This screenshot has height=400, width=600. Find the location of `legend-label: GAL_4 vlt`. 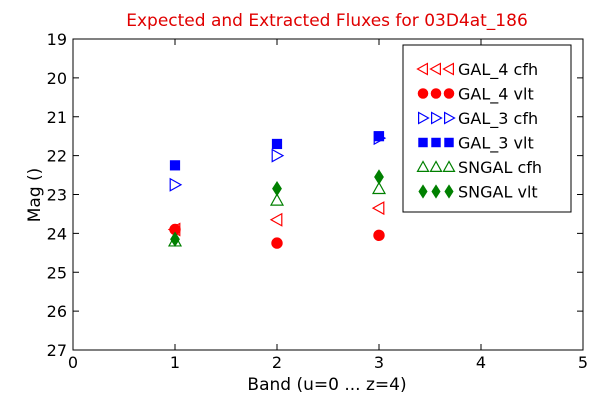

legend-label: GAL_4 vlt is located at coordinates (496, 95).